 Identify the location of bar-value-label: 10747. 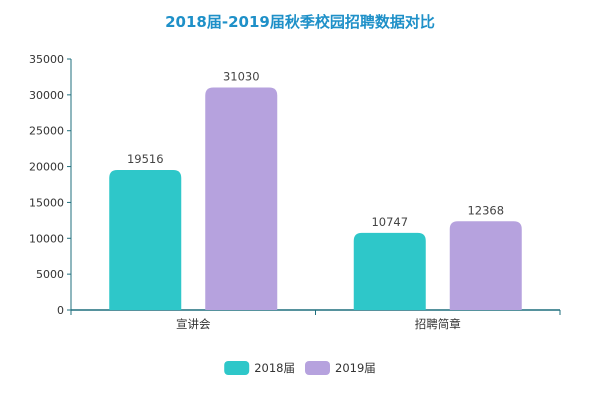
(389, 222).